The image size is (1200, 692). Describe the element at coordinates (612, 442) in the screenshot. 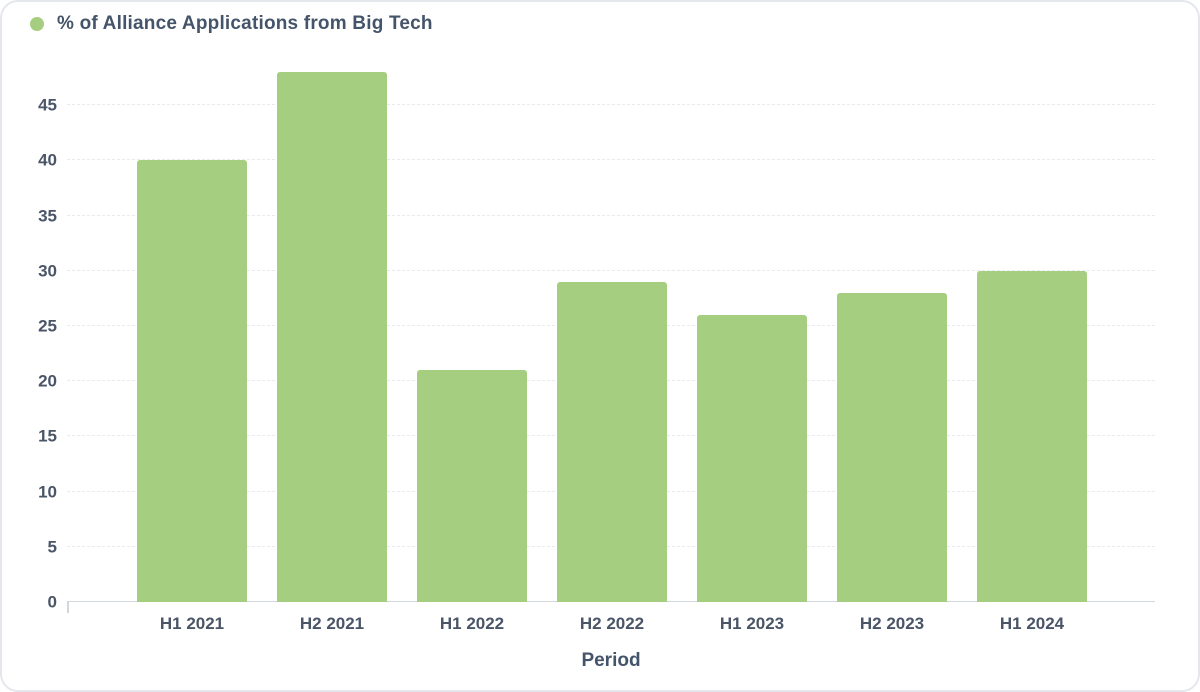

I see `bar-h2-2022` at that location.